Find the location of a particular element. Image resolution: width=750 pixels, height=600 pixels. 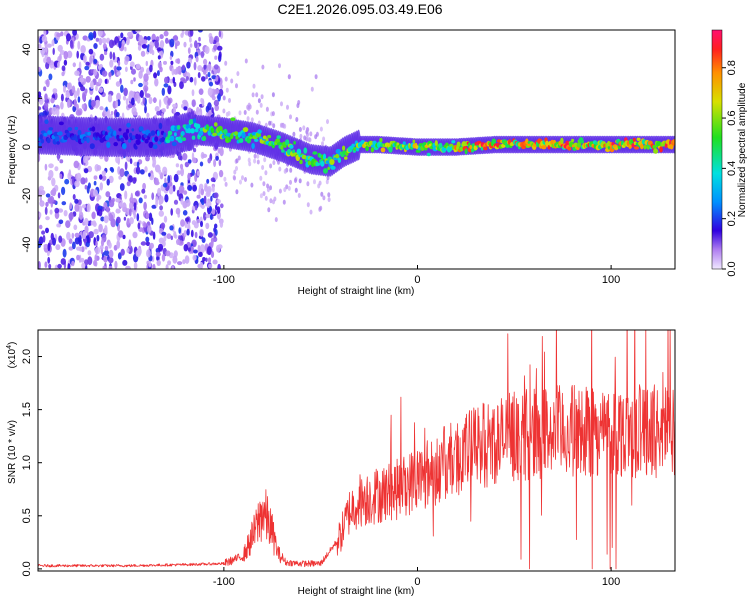

spectrogram-xtick-label: 0 is located at coordinates (417, 280).